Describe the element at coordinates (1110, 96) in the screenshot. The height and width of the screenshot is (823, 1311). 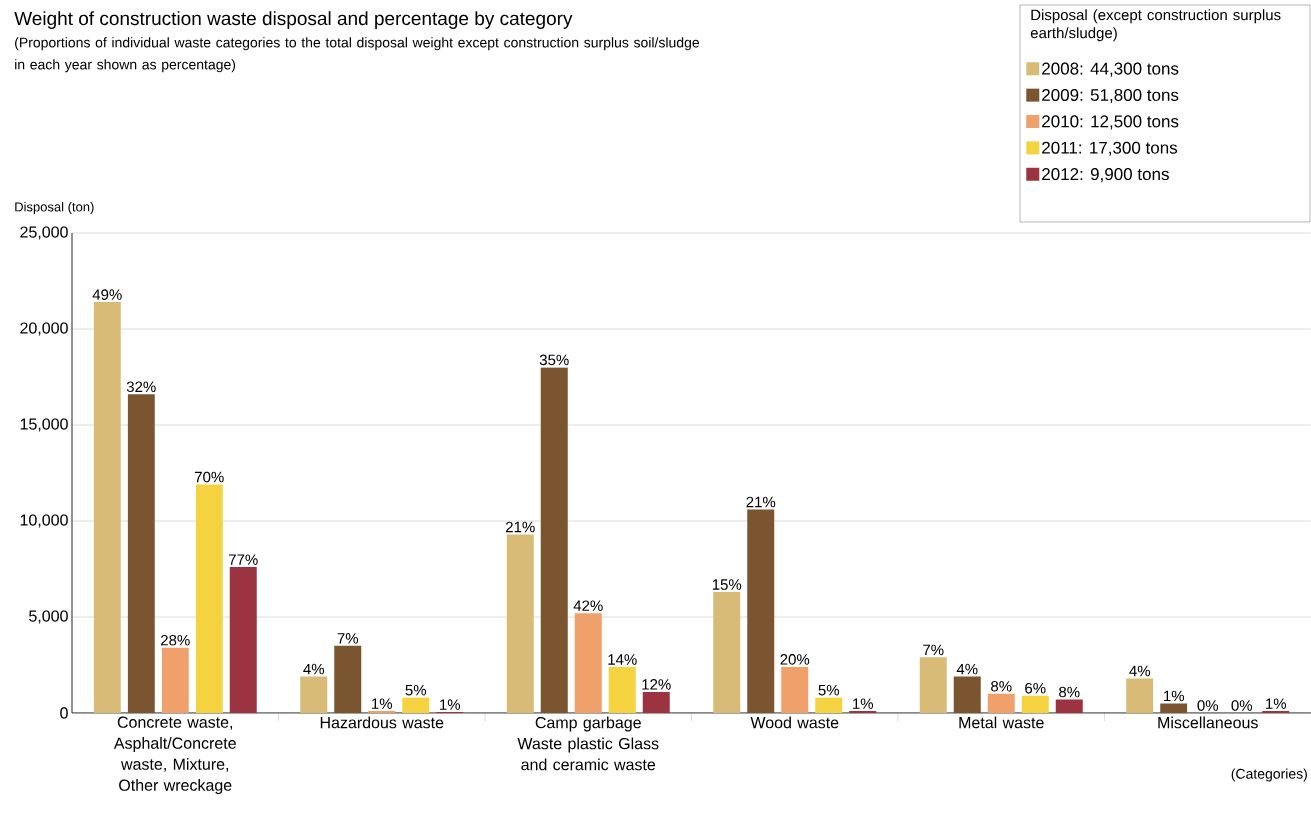
I see `legend-label: 2009: 51,800 tons` at that location.